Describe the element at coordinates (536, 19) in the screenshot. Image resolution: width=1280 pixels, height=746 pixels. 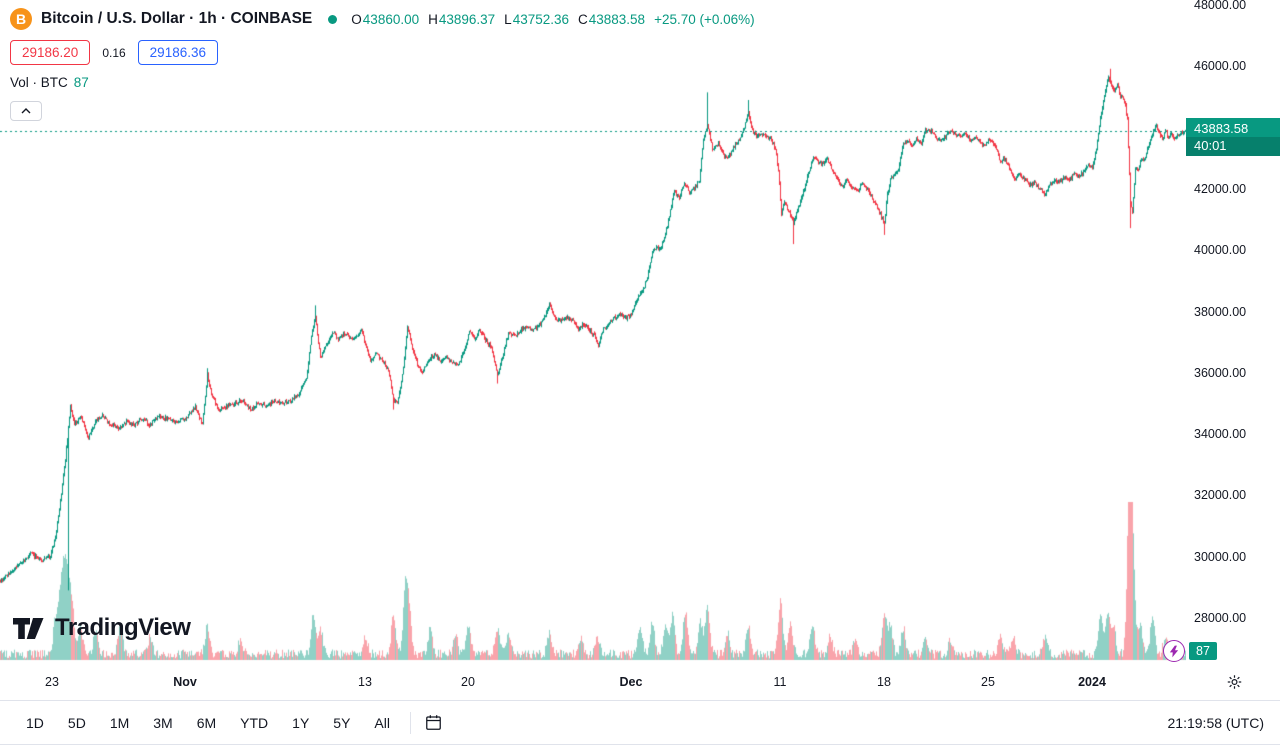
I see `ohlc-low: L43752.36` at that location.